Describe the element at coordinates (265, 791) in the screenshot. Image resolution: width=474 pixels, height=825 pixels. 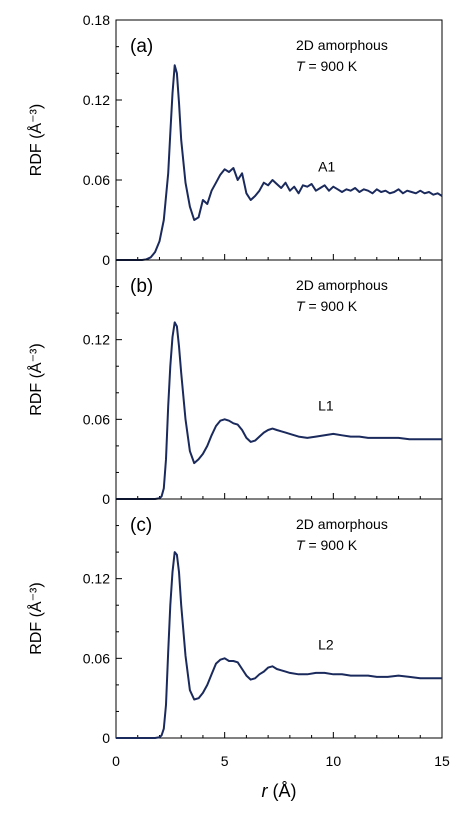
I see `x-axis-variable: r` at that location.